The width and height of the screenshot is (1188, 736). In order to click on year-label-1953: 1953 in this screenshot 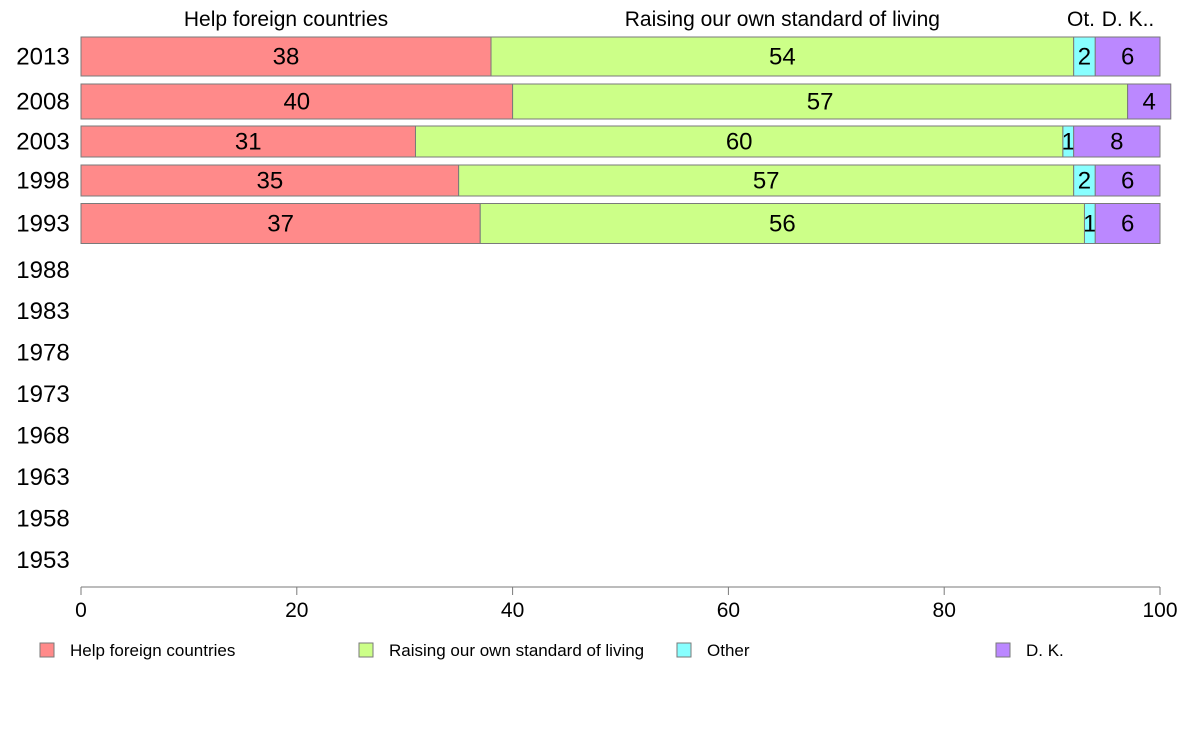, I will do `click(42, 560)`.